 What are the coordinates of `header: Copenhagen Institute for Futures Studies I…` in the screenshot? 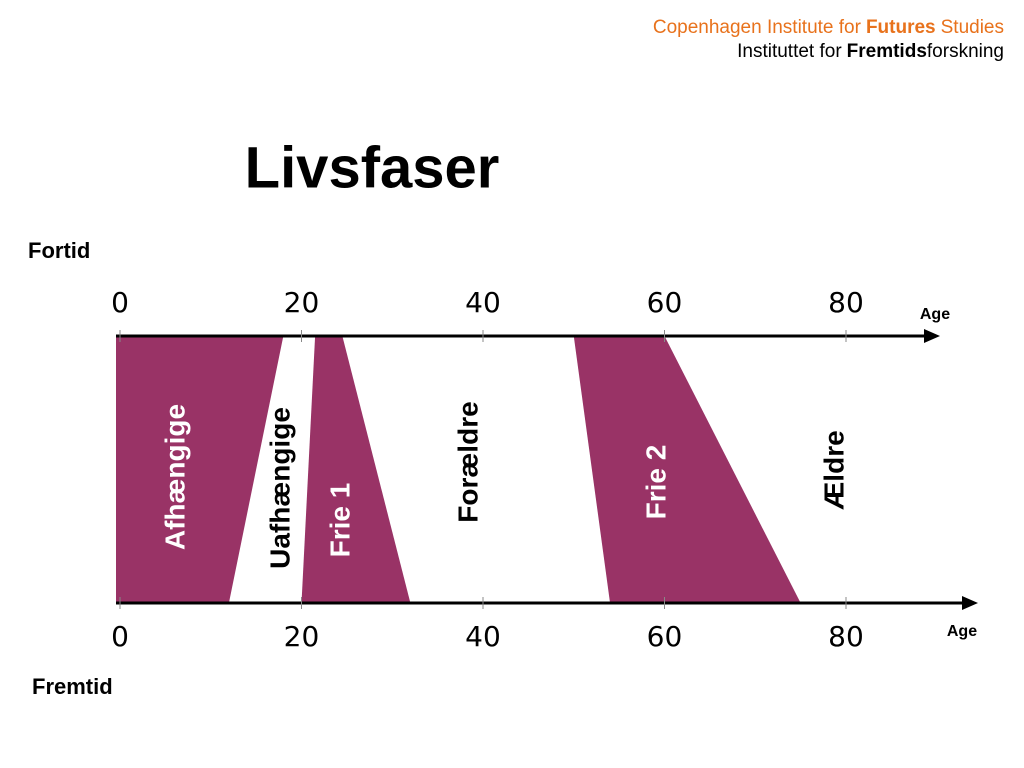 It's located at (828, 40).